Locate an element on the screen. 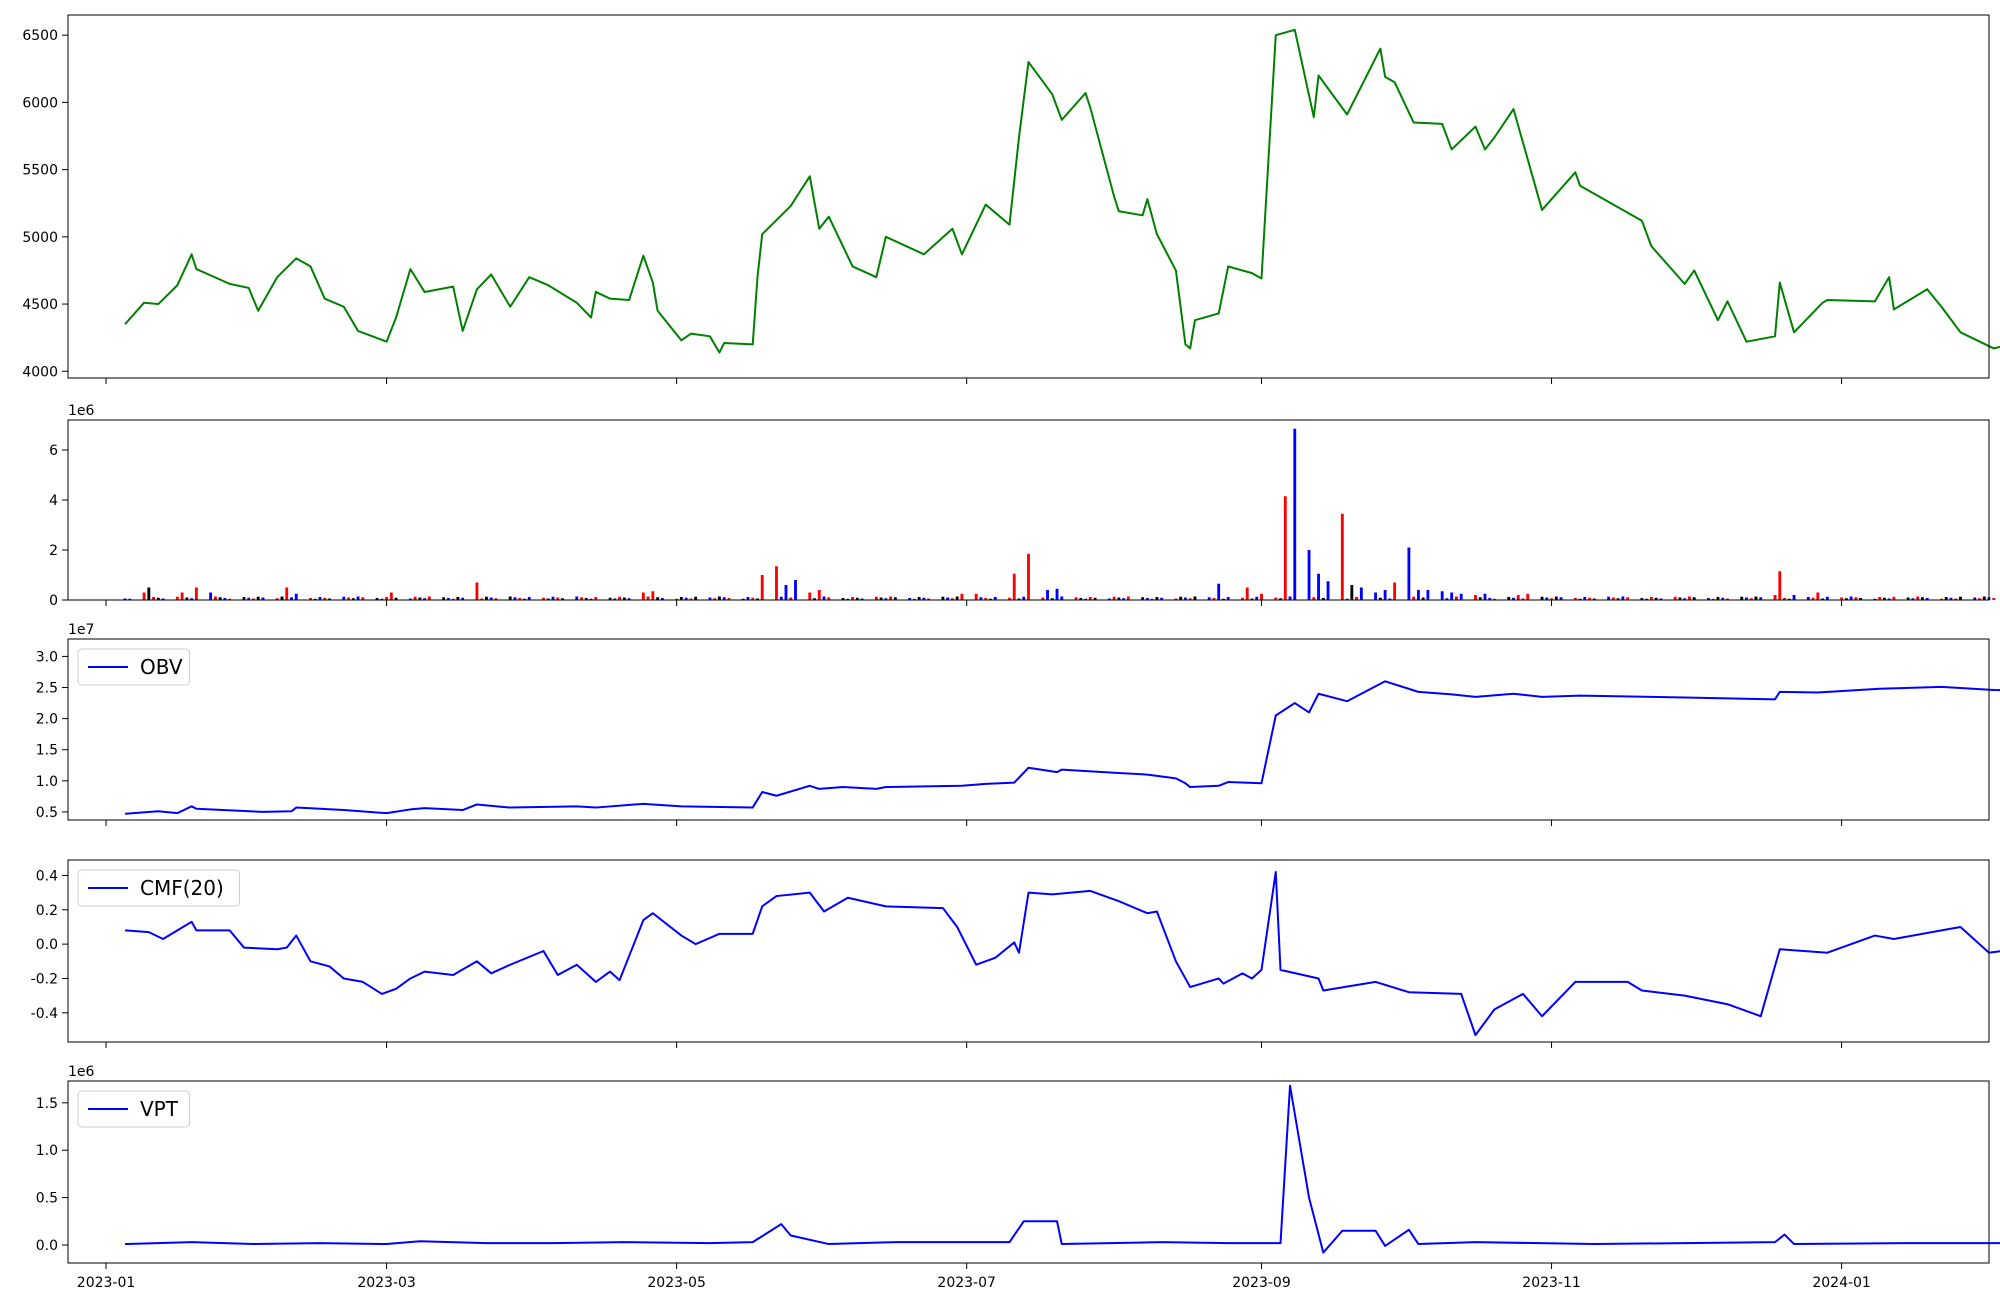 This screenshot has height=1300, width=2000. x-tick-label: 2023-05 is located at coordinates (676, 1283).